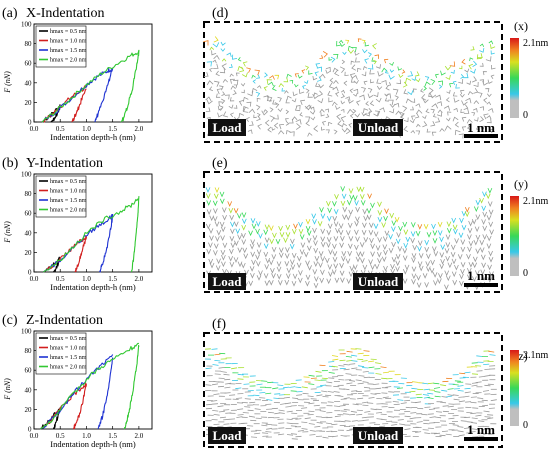  What do you see at coordinates (353, 232) in the screenshot?
I see `dashed-frame-e` at bounding box center [353, 232].